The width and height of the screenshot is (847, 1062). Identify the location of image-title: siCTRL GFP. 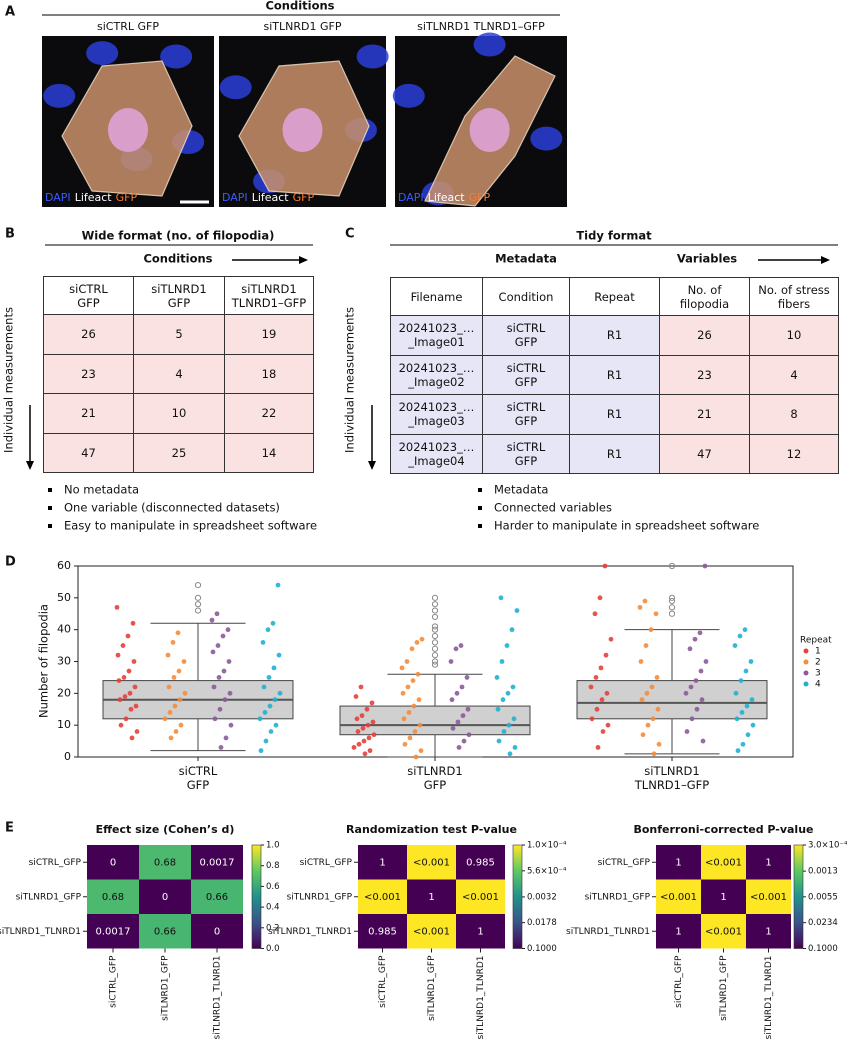
(128, 26).